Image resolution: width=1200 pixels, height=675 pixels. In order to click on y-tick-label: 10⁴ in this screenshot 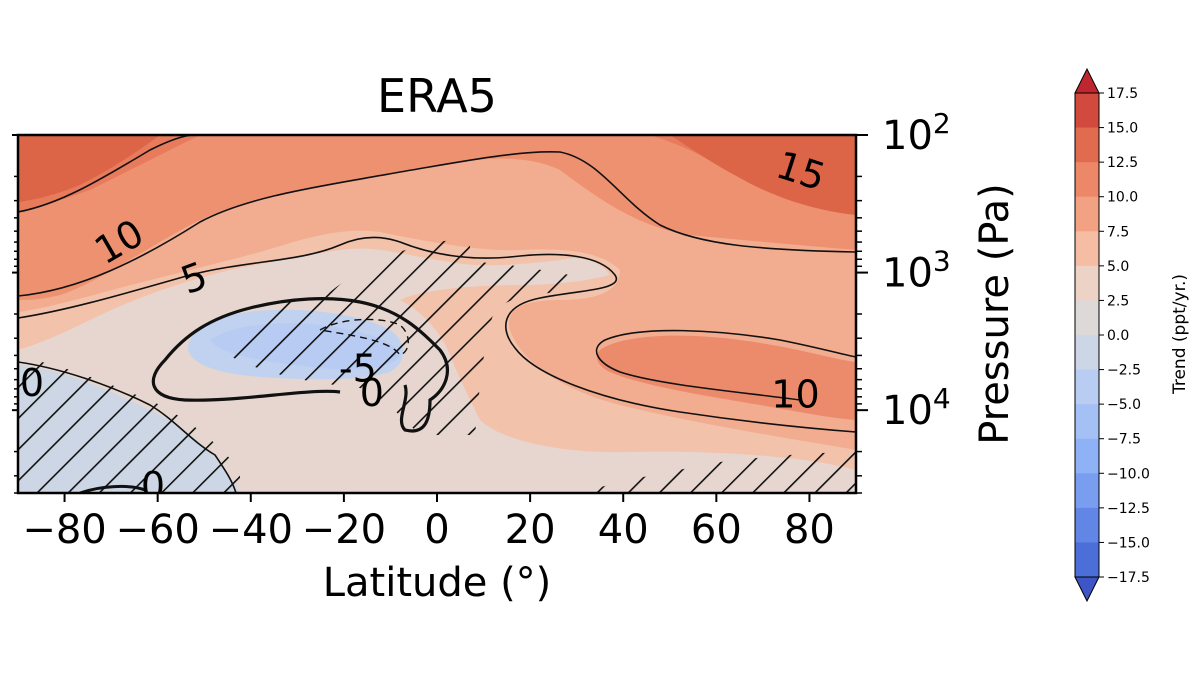, I will do `click(916, 408)`.